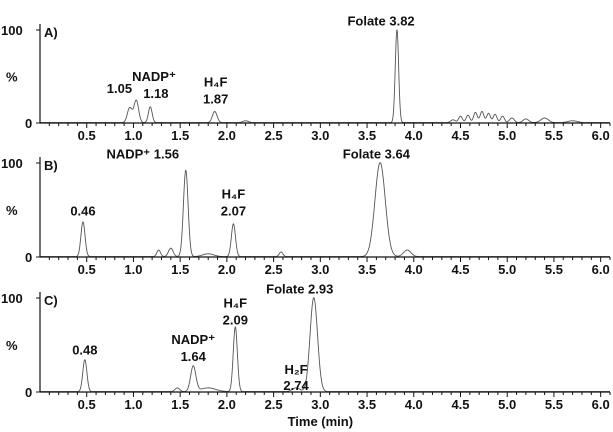 This screenshot has height=432, width=613. Describe the element at coordinates (295, 369) in the screenshot. I see `peak-annotation: H₂F` at that location.